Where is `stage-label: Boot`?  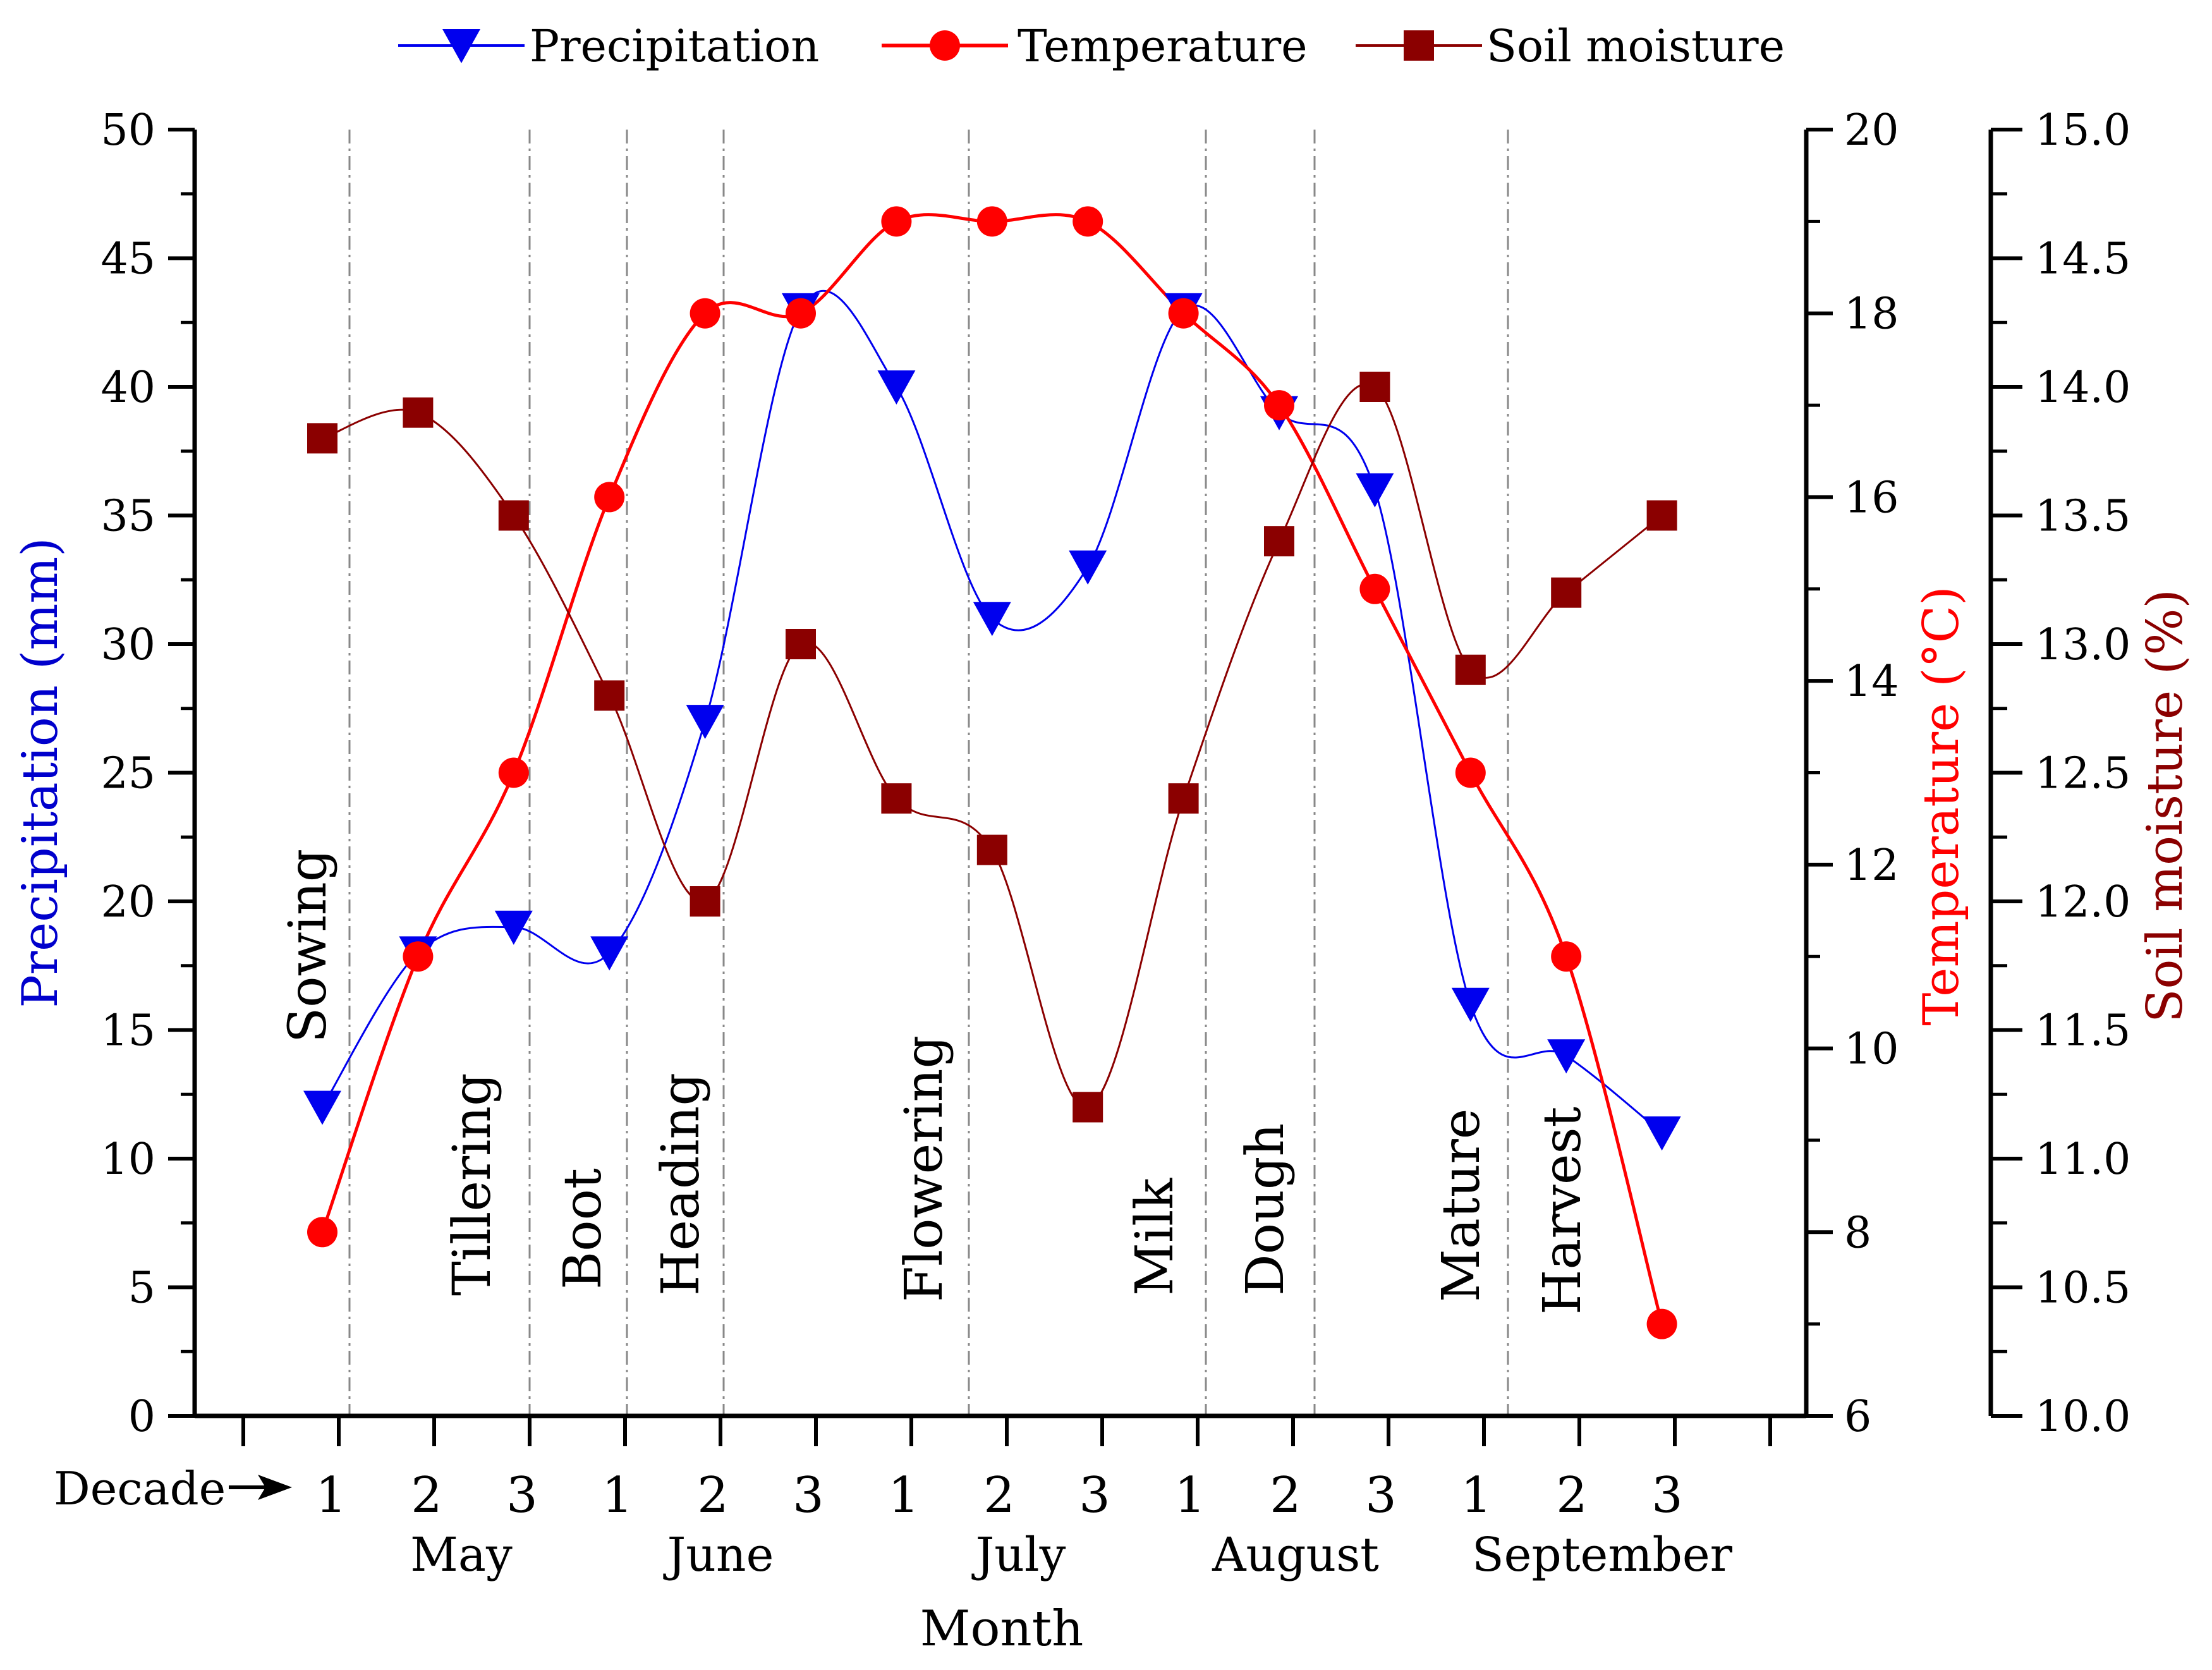 stage-label: Boot is located at coordinates (583, 1228).